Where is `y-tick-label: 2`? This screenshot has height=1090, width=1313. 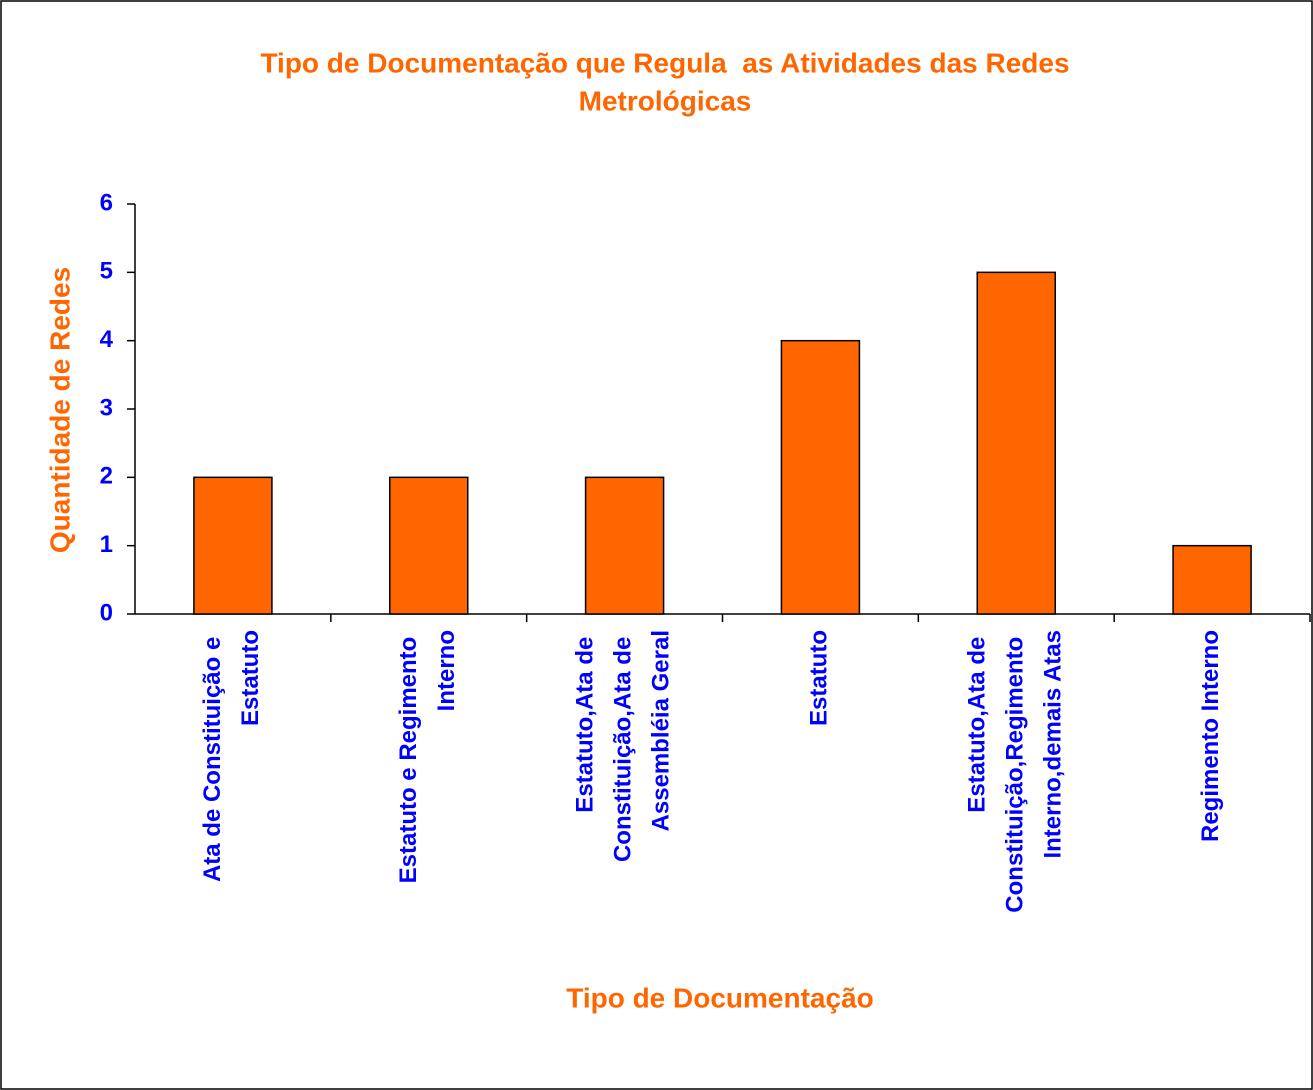
y-tick-label: 2 is located at coordinates (106, 476).